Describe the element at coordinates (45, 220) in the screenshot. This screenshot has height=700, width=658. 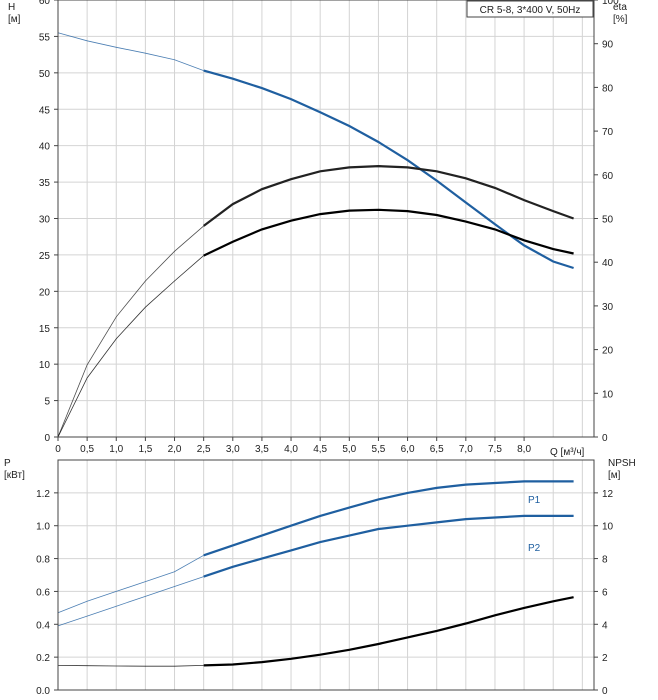
I see `left-axis-tick-label: 30` at that location.